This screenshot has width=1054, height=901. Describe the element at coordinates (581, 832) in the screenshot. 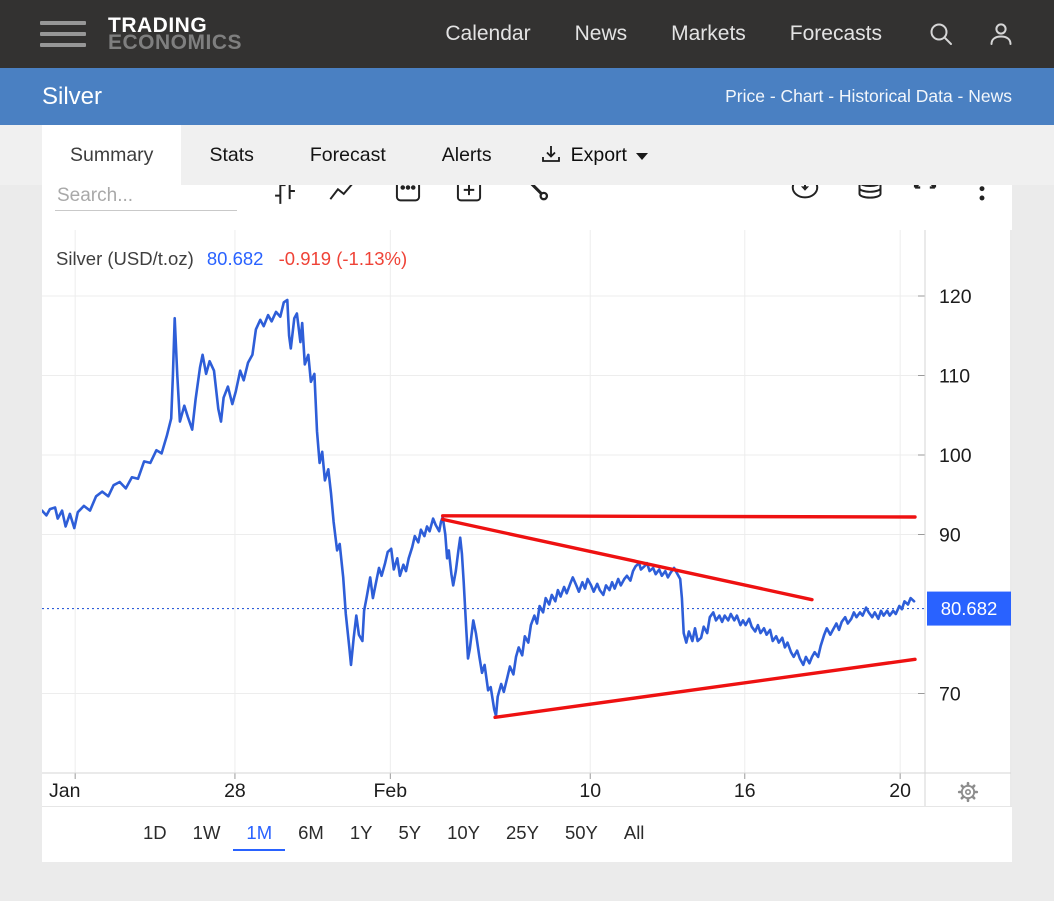

I see `range-button-50y: 50Y` at that location.